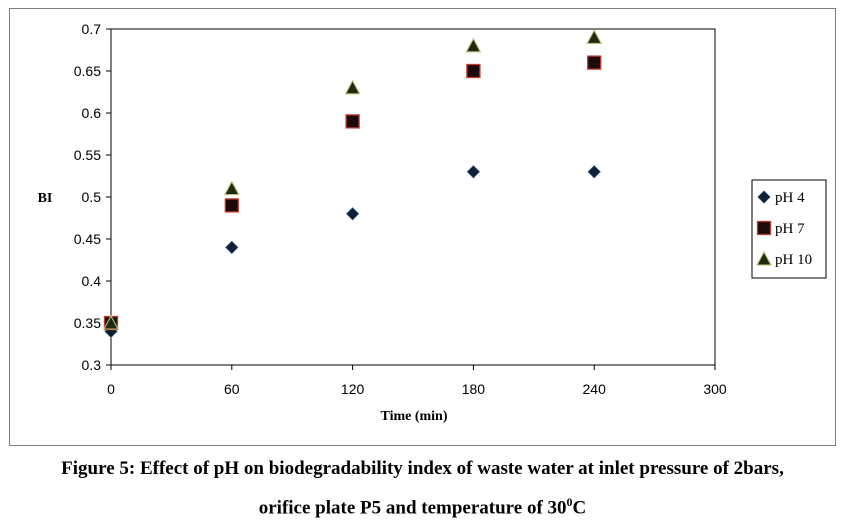 The image size is (845, 527). What do you see at coordinates (790, 198) in the screenshot?
I see `legend-label: pH 4` at bounding box center [790, 198].